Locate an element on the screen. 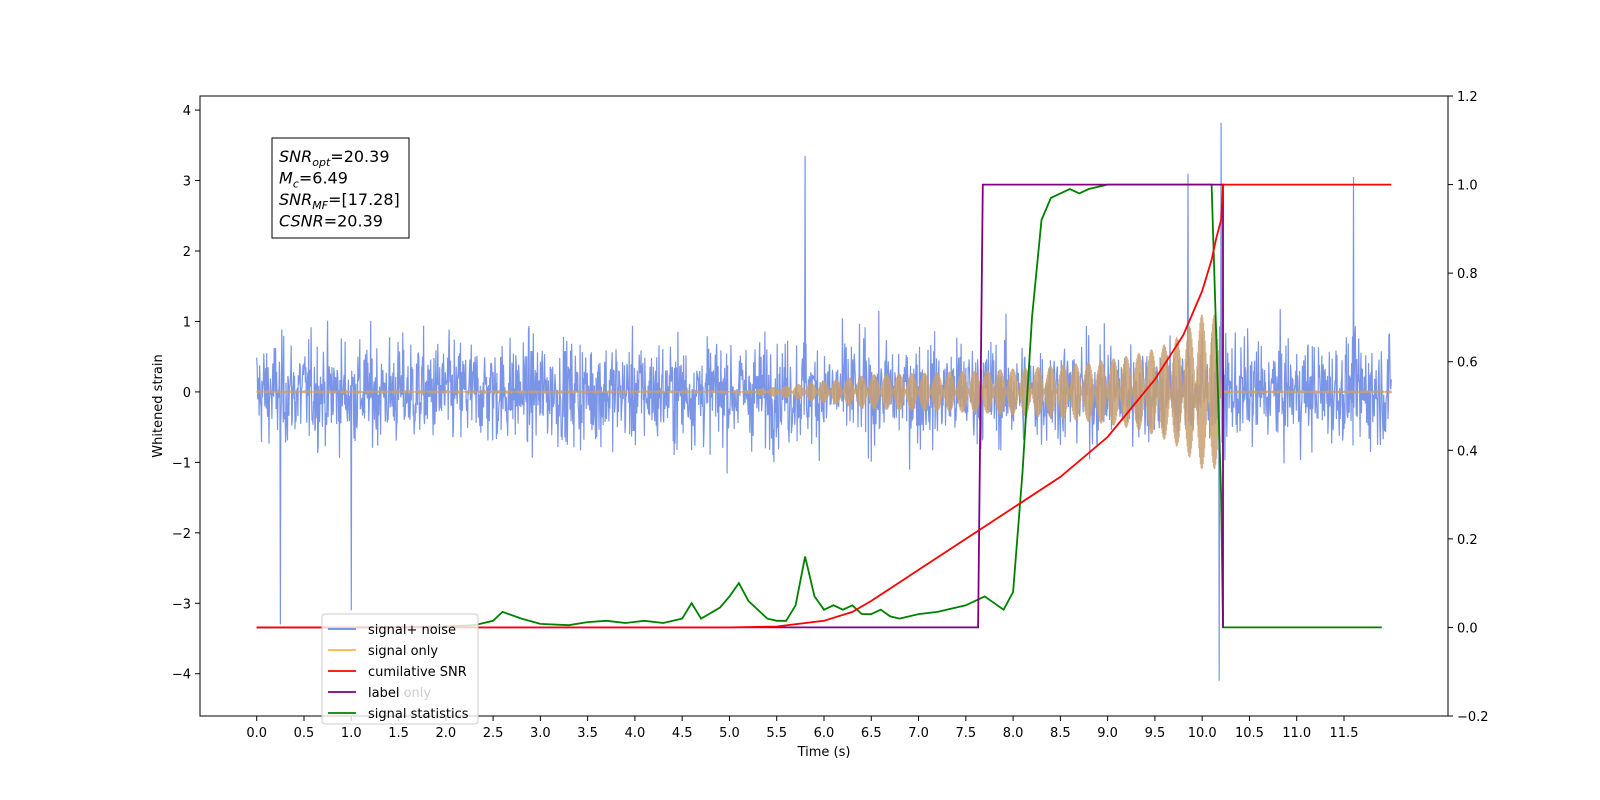 The height and width of the screenshot is (800, 1600). series-signal-only is located at coordinates (824, 392).